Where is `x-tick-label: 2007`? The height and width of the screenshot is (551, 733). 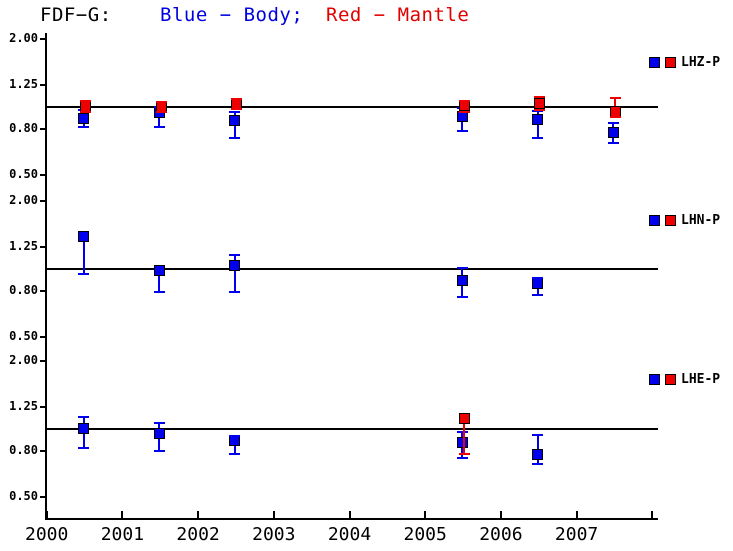 x-tick-label: 2007 is located at coordinates (576, 534).